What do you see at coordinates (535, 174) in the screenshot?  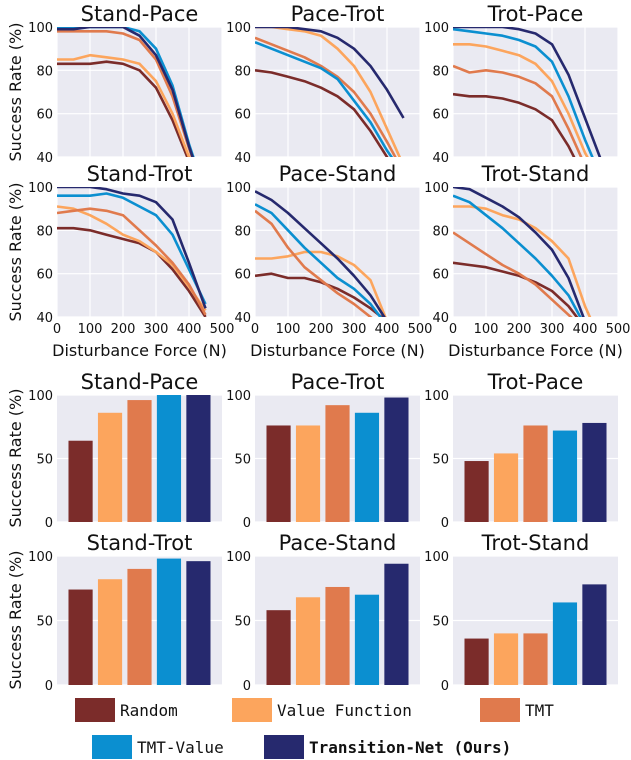 I see `panel-title: Trot-Stand` at bounding box center [535, 174].